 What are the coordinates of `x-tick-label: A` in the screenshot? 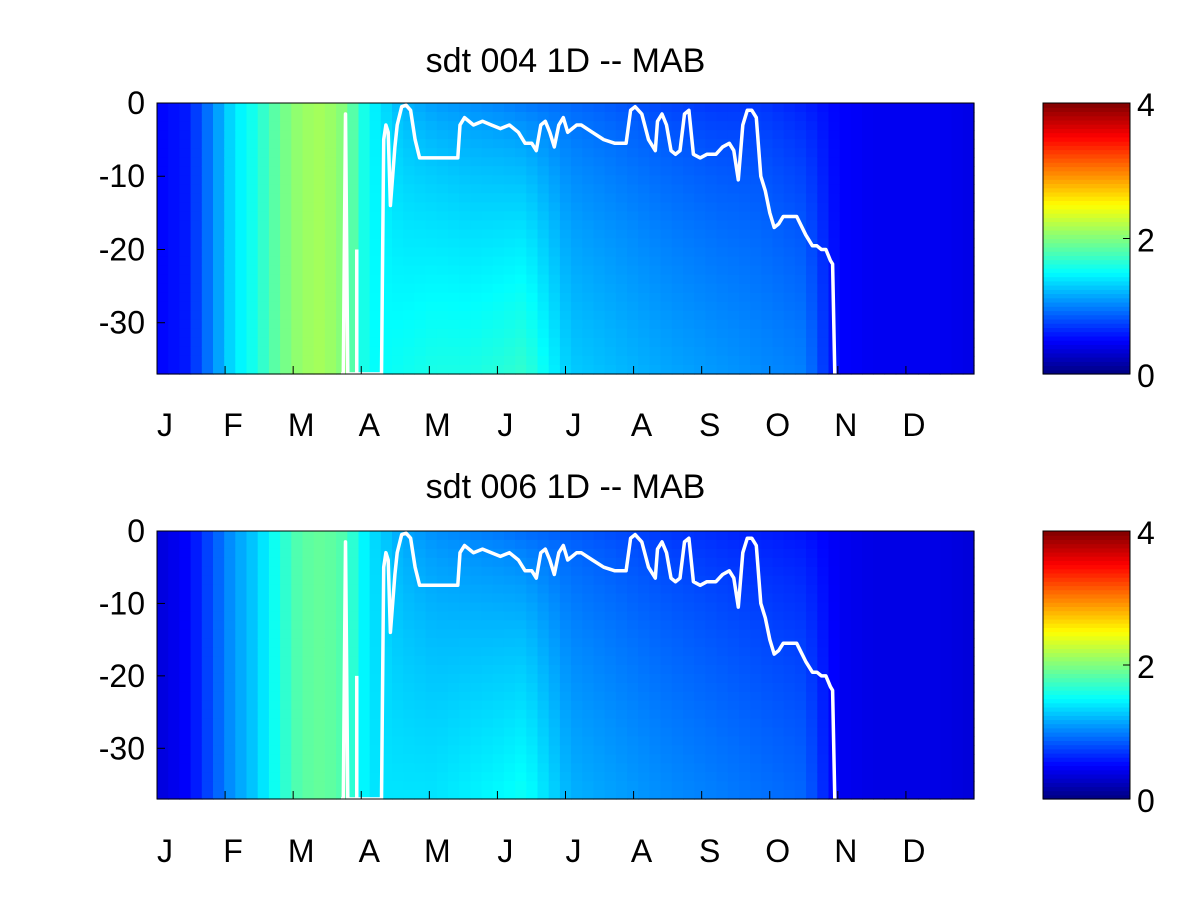 It's located at (642, 851).